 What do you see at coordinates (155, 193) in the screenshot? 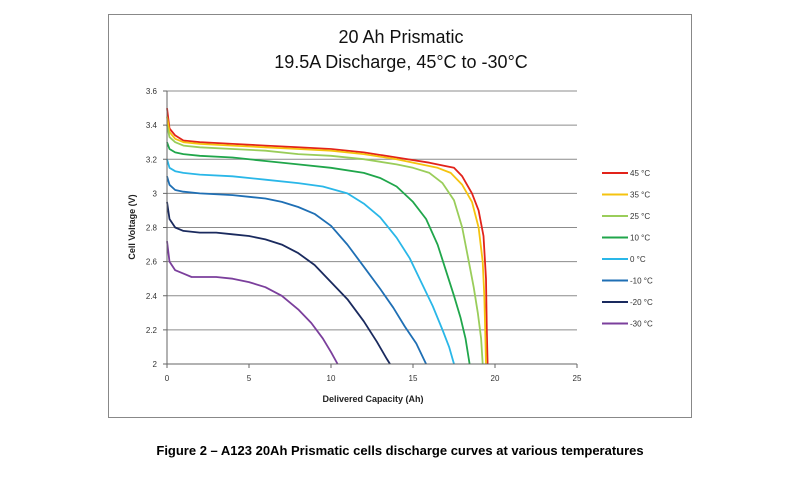
I see `y-tick-label: 3` at bounding box center [155, 193].